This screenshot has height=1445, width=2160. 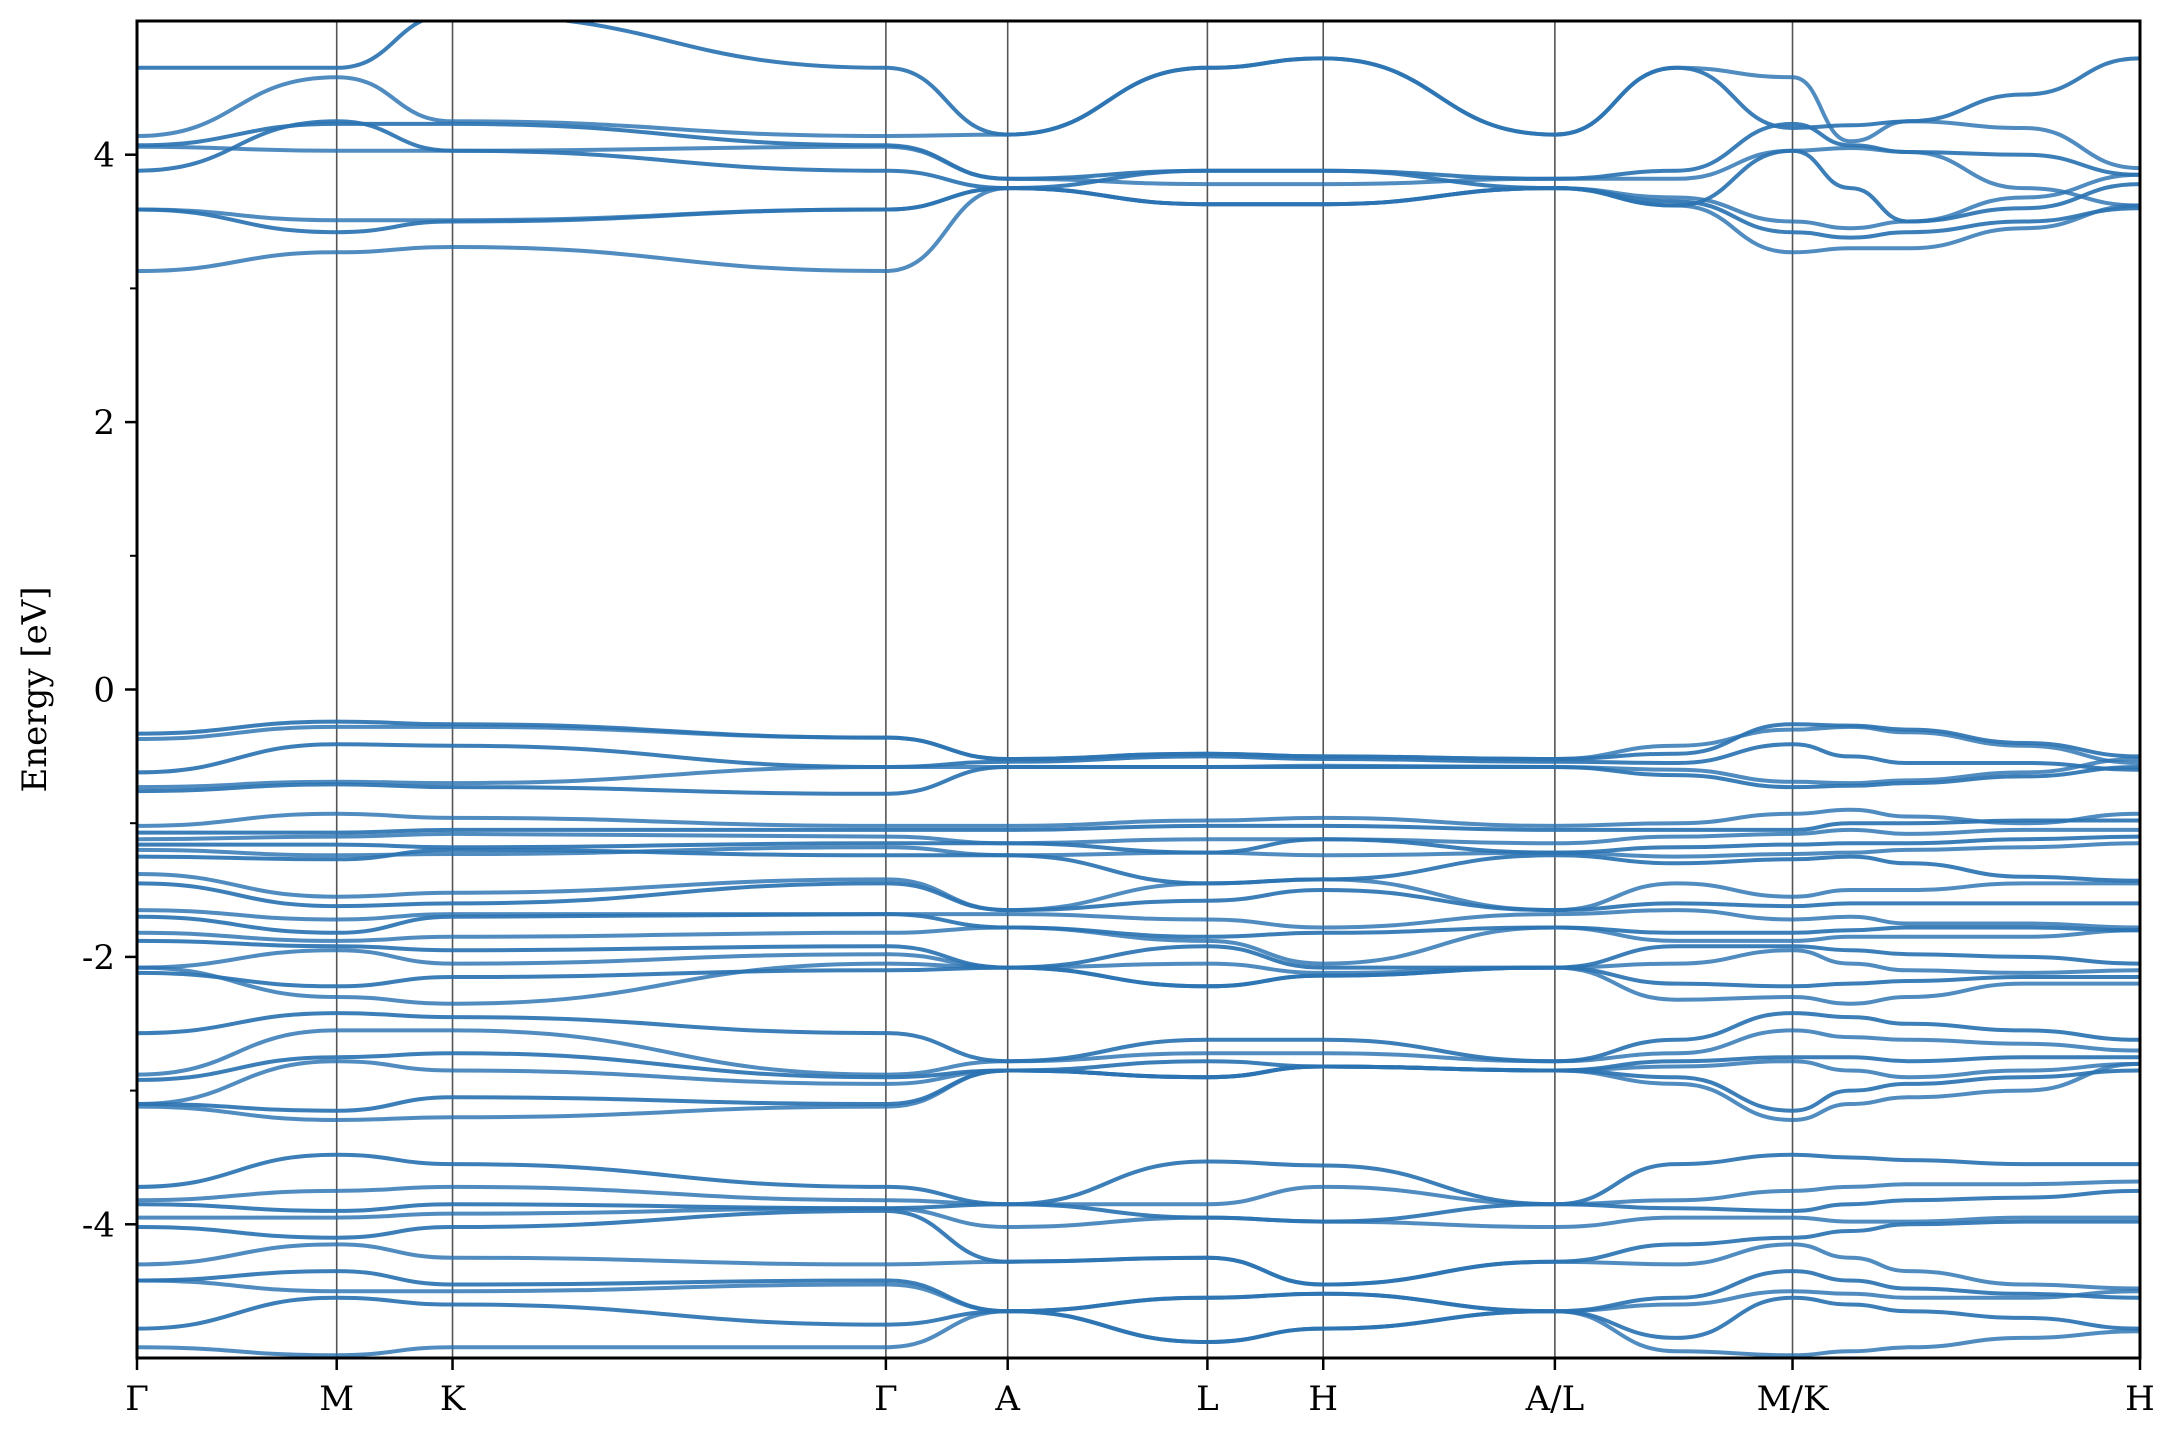 What do you see at coordinates (1555, 1399) in the screenshot?
I see `x-tick-label: A/L` at bounding box center [1555, 1399].